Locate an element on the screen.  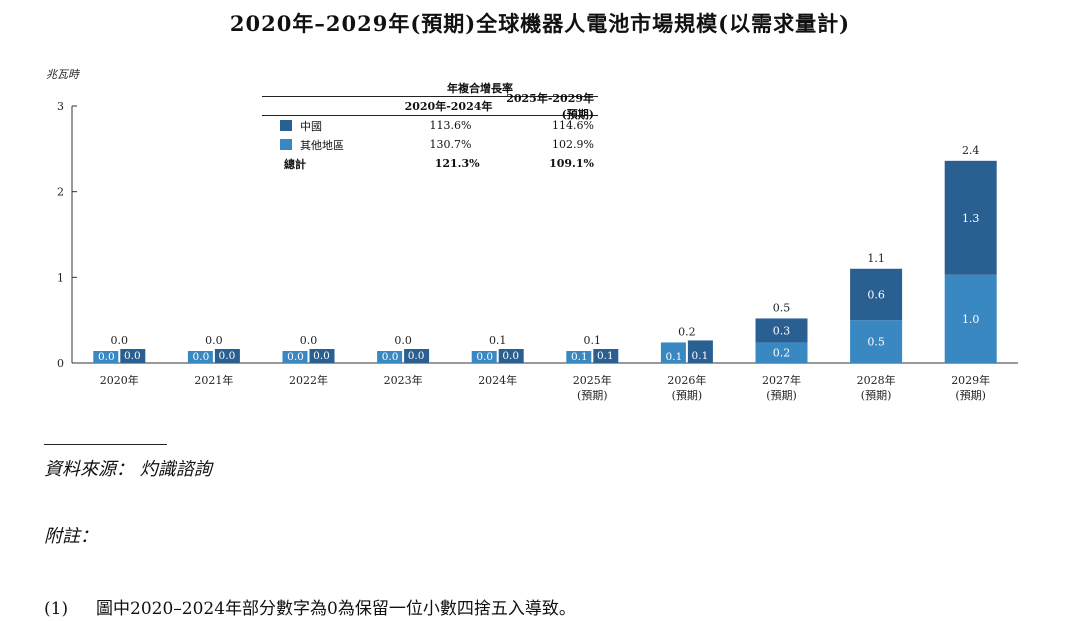
bar-label-china: 1.3 is located at coordinates (971, 218).